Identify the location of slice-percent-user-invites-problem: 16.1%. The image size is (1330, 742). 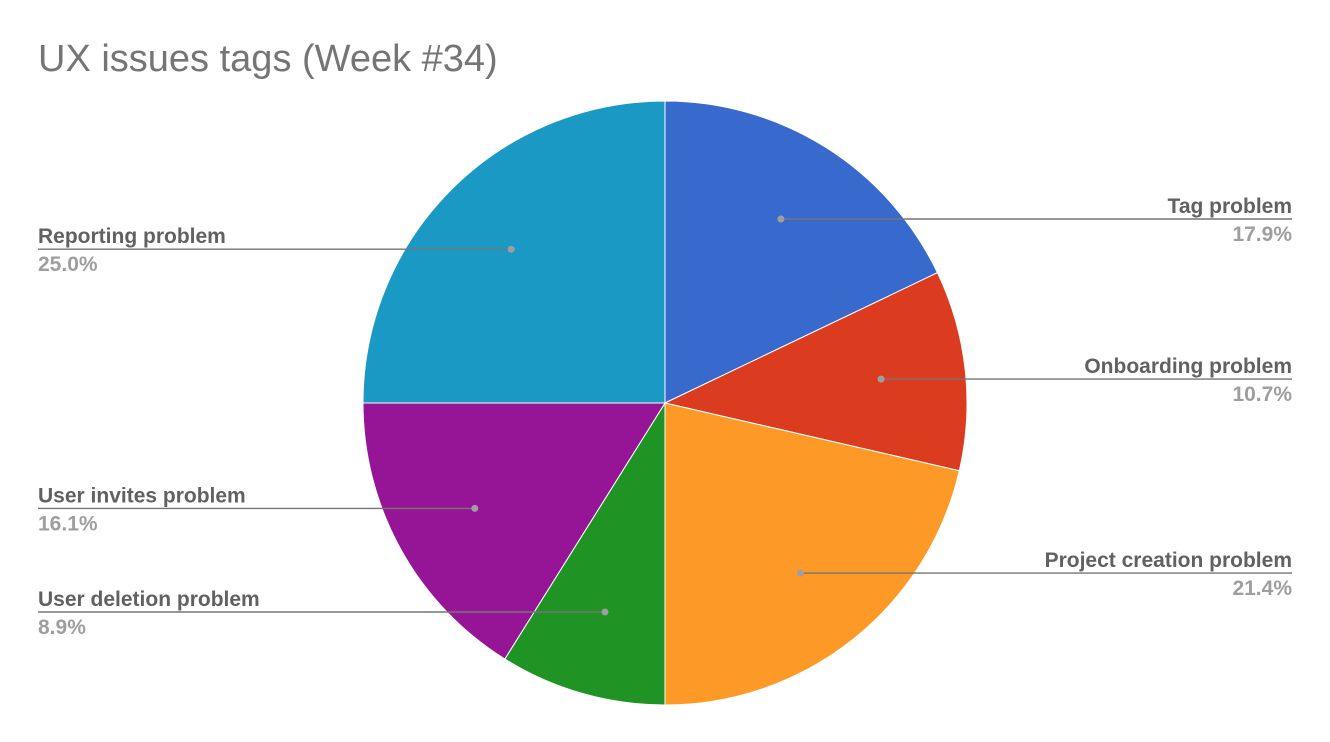
(68, 523).